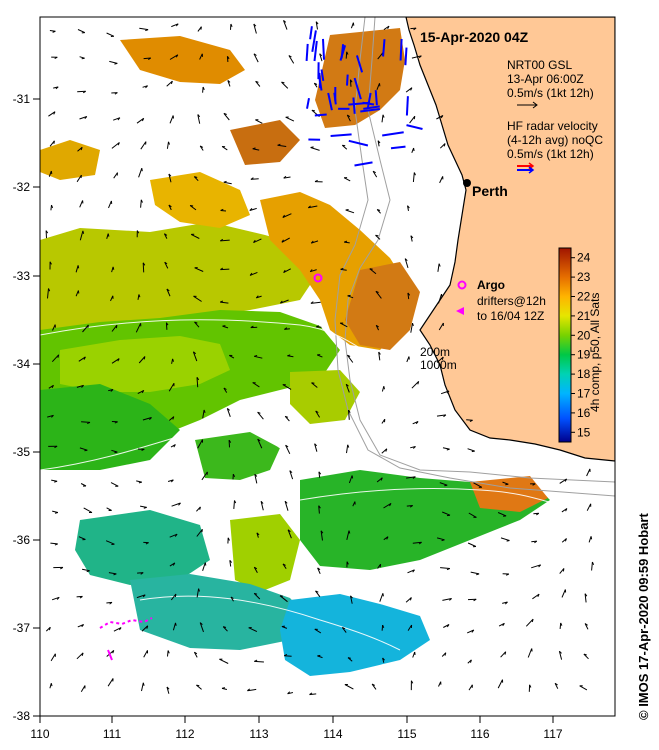 The width and height of the screenshot is (659, 750). Describe the element at coordinates (22, 99) in the screenshot. I see `y-tick-label: -31` at that location.